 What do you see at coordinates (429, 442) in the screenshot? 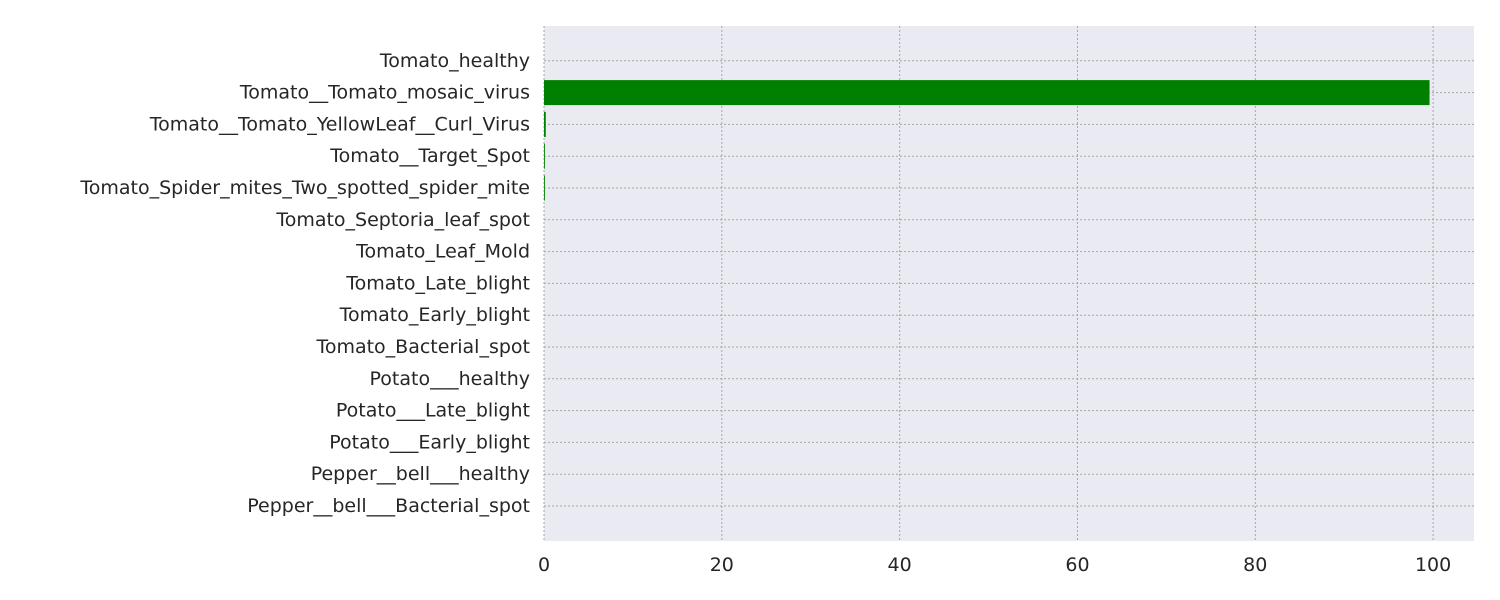
I see `y-tick-label: Potato___Early_blight` at bounding box center [429, 442].